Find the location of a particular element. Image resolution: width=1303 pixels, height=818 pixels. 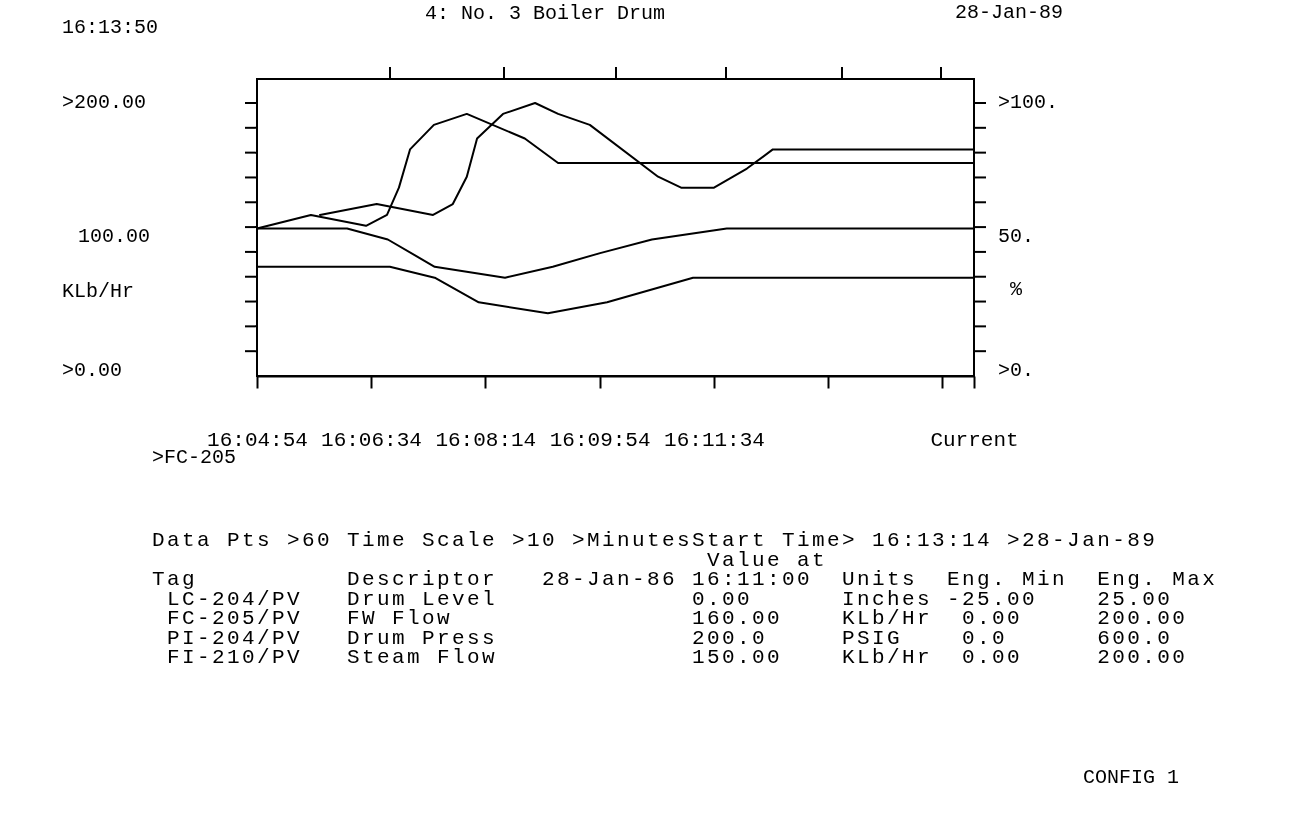

x-tick-label: 16:11:34 is located at coordinates (714, 440).